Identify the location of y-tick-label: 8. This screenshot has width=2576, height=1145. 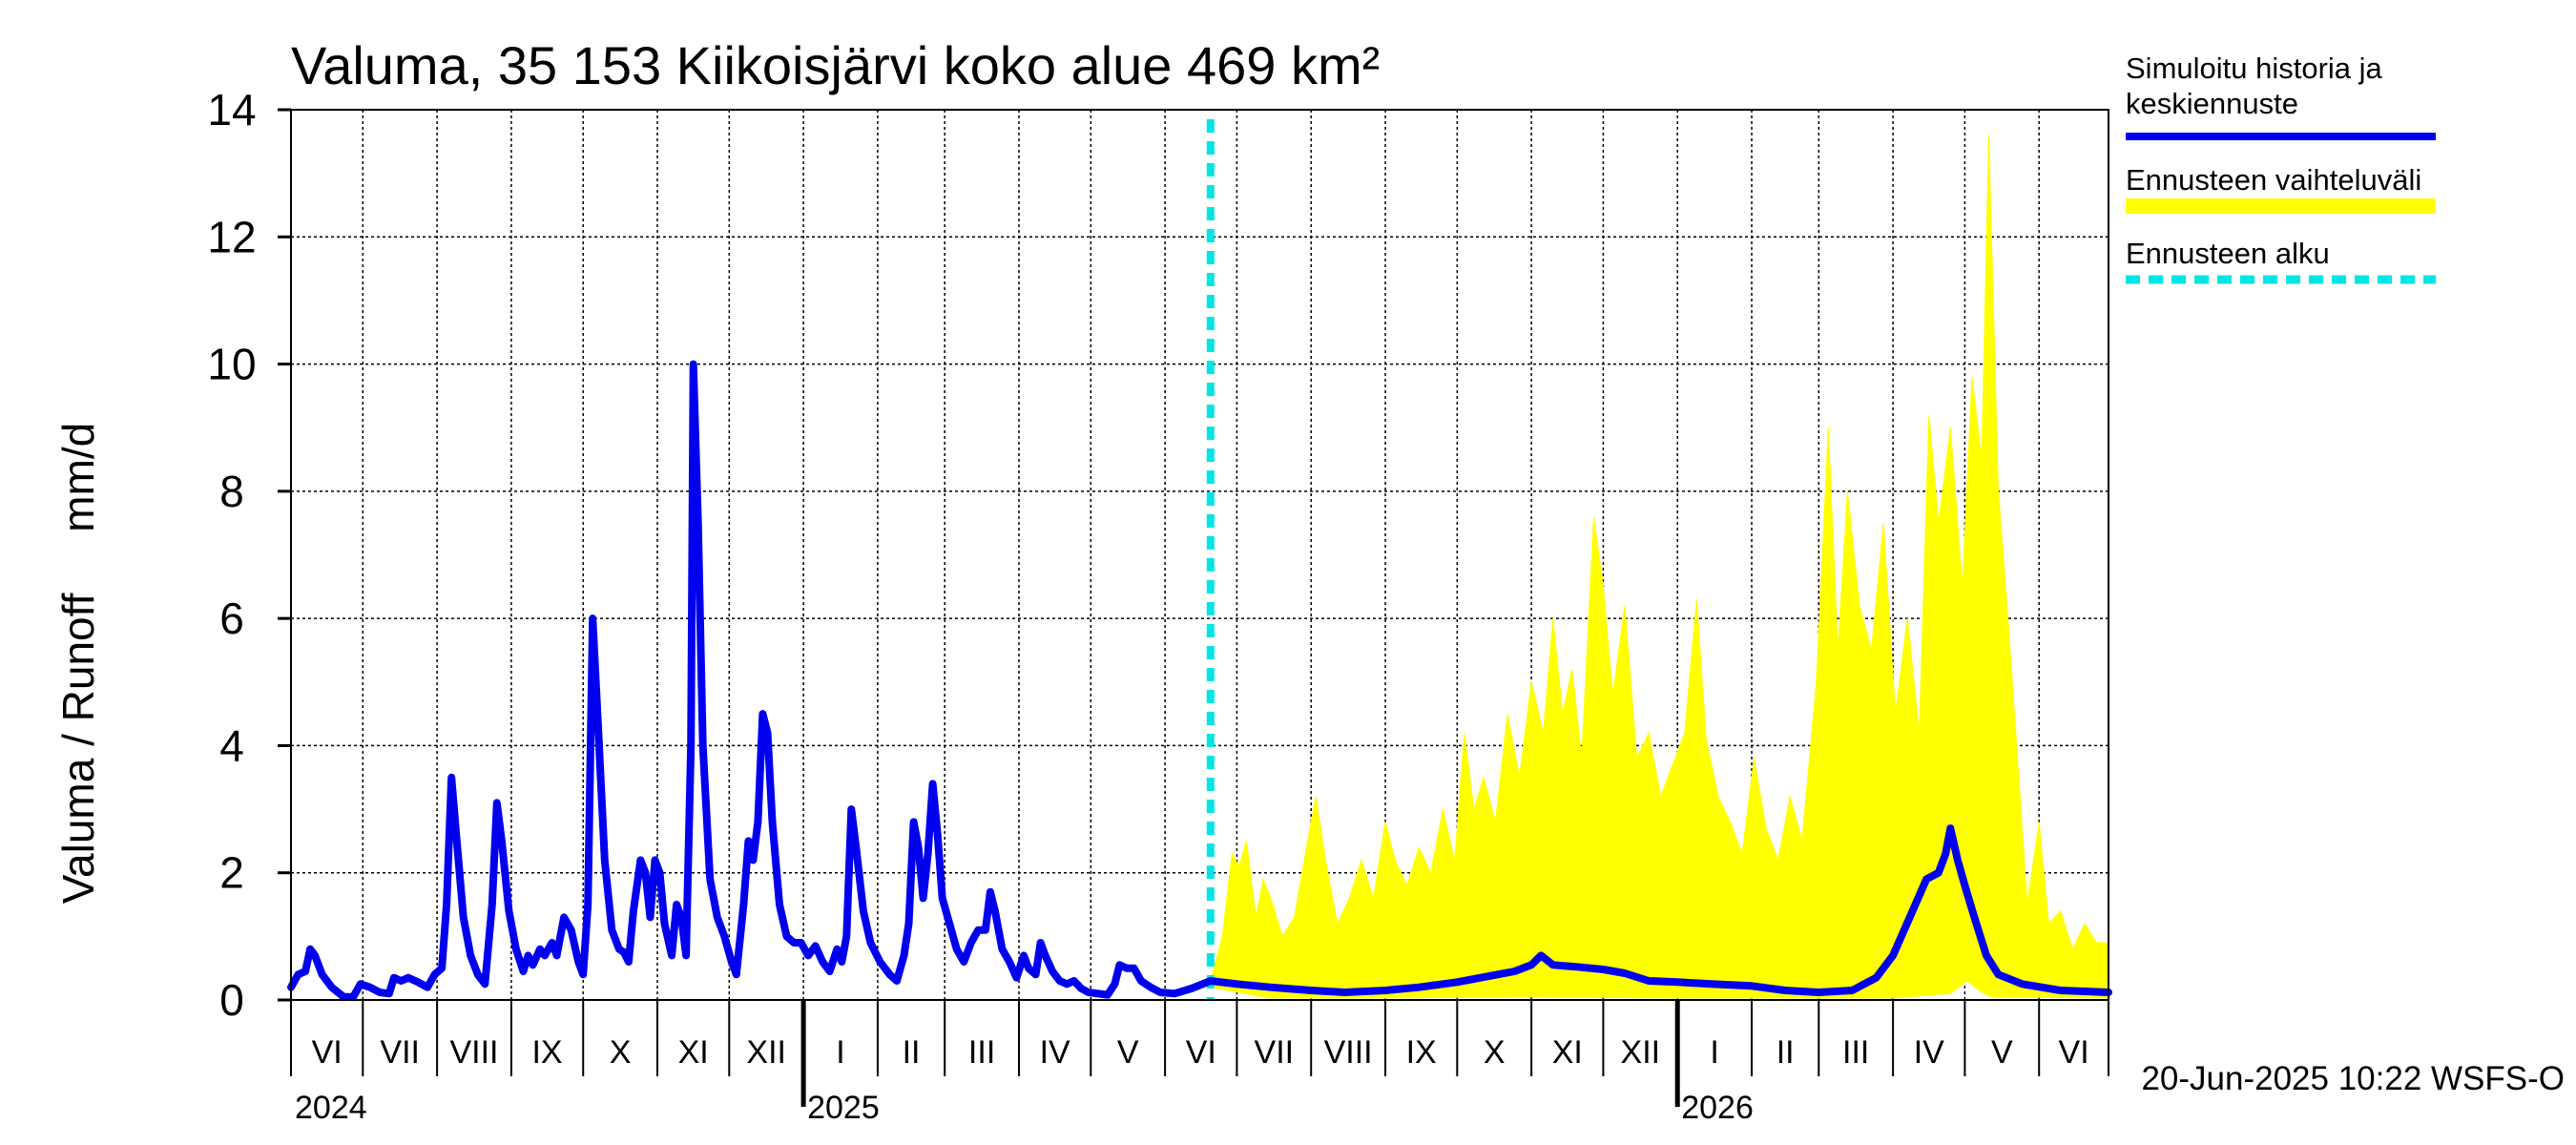
(231, 492).